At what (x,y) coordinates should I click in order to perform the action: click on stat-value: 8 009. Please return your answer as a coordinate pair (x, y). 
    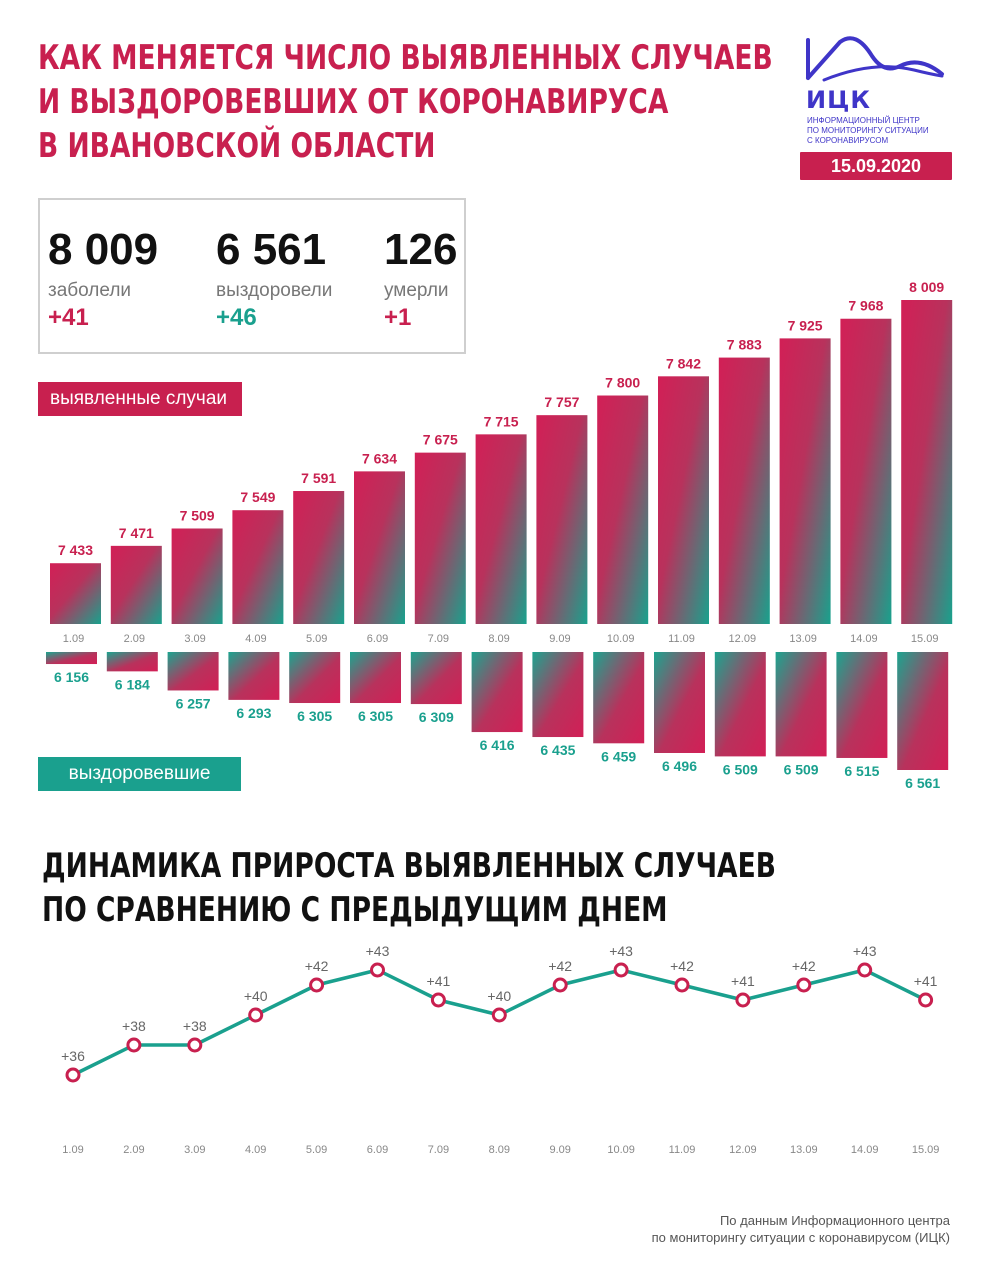
    Looking at the image, I should click on (103, 249).